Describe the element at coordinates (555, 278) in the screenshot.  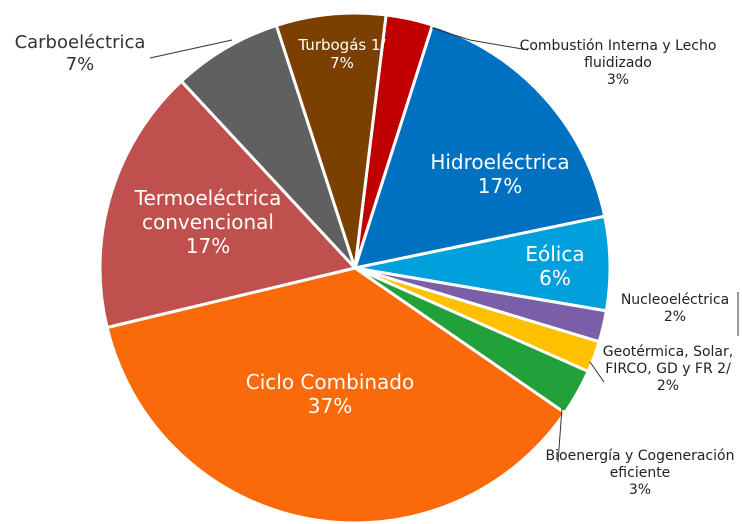
I see `slice-value: 6%` at that location.